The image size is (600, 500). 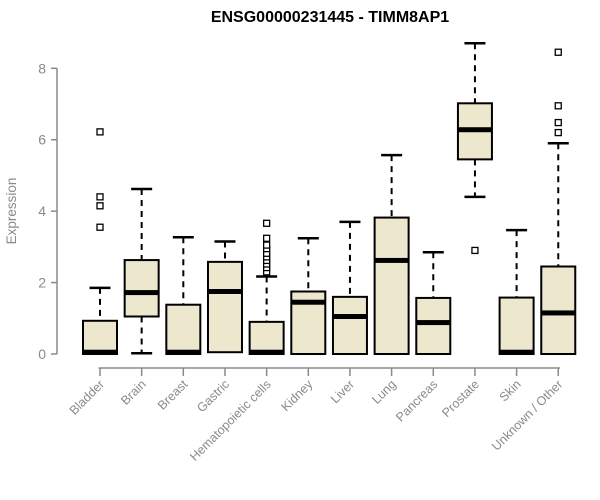 I want to click on boxplot-pancreas, so click(x=433, y=302).